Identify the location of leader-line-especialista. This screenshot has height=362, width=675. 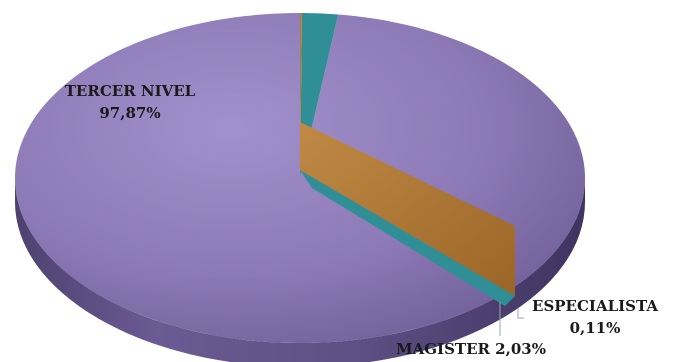
(520, 313).